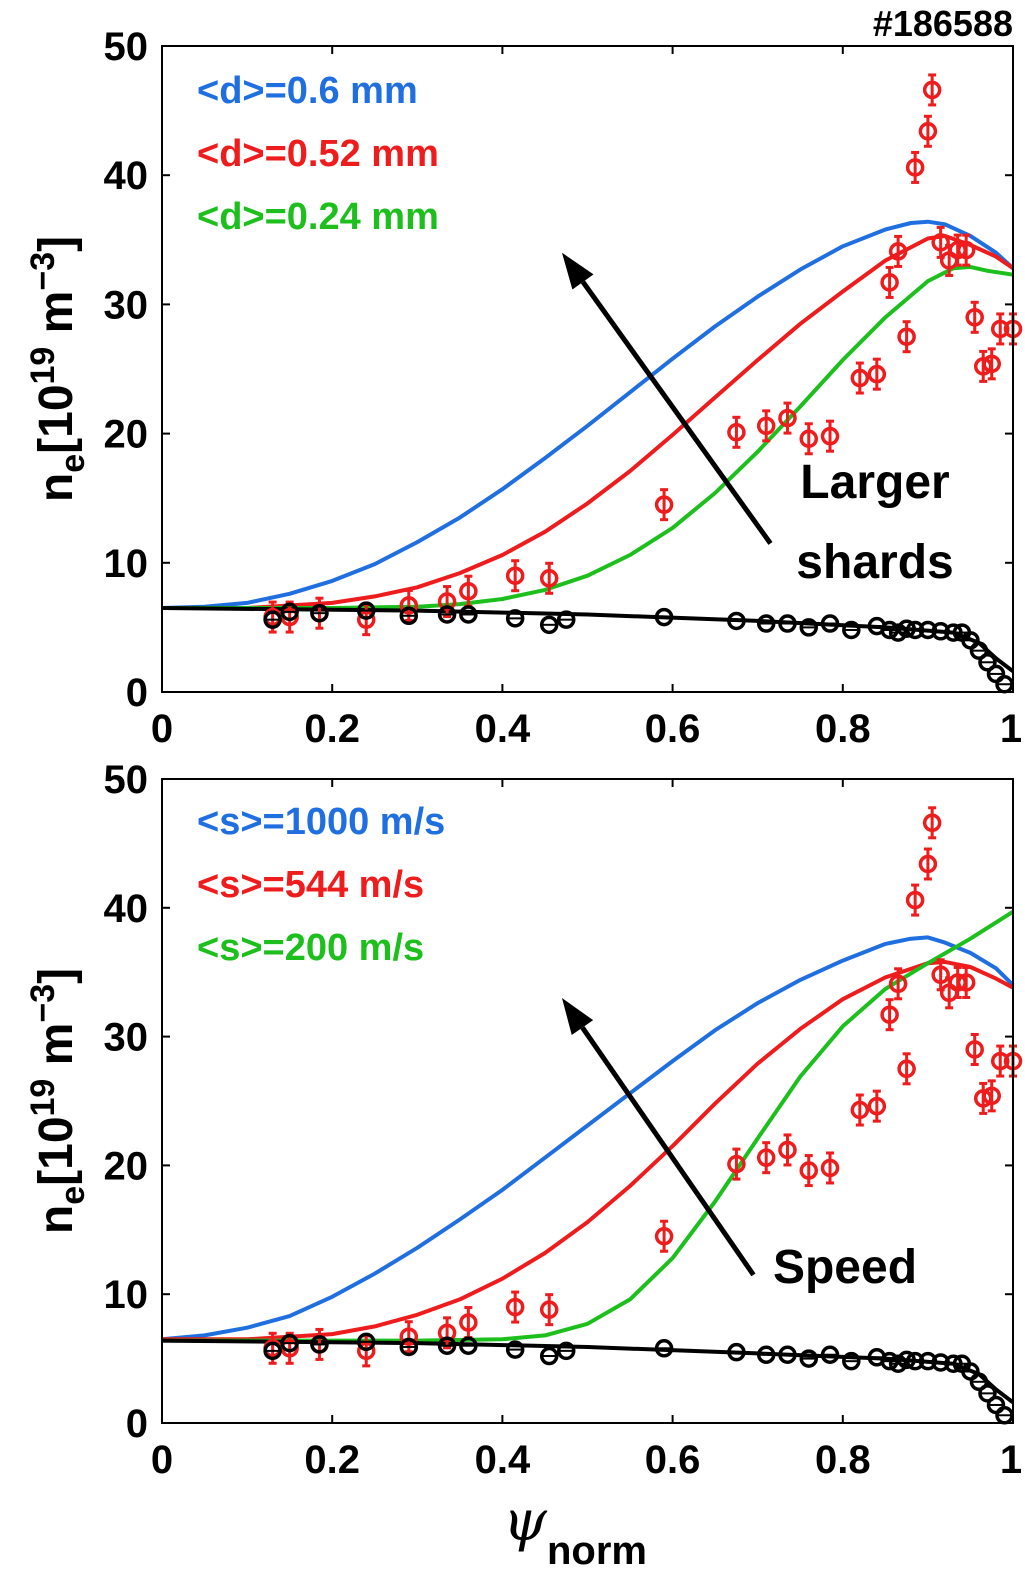 The width and height of the screenshot is (1025, 1574). Describe the element at coordinates (318, 217) in the screenshot. I see `legend-entry: <d>=0.24 mm` at that location.